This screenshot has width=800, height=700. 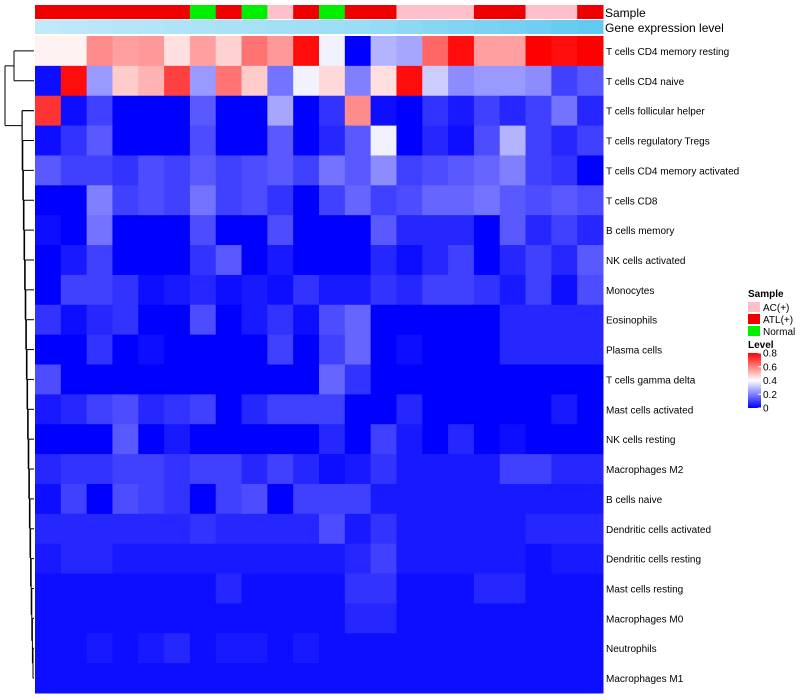 What do you see at coordinates (640, 231) in the screenshot?
I see `row-label: B cells memory` at bounding box center [640, 231].